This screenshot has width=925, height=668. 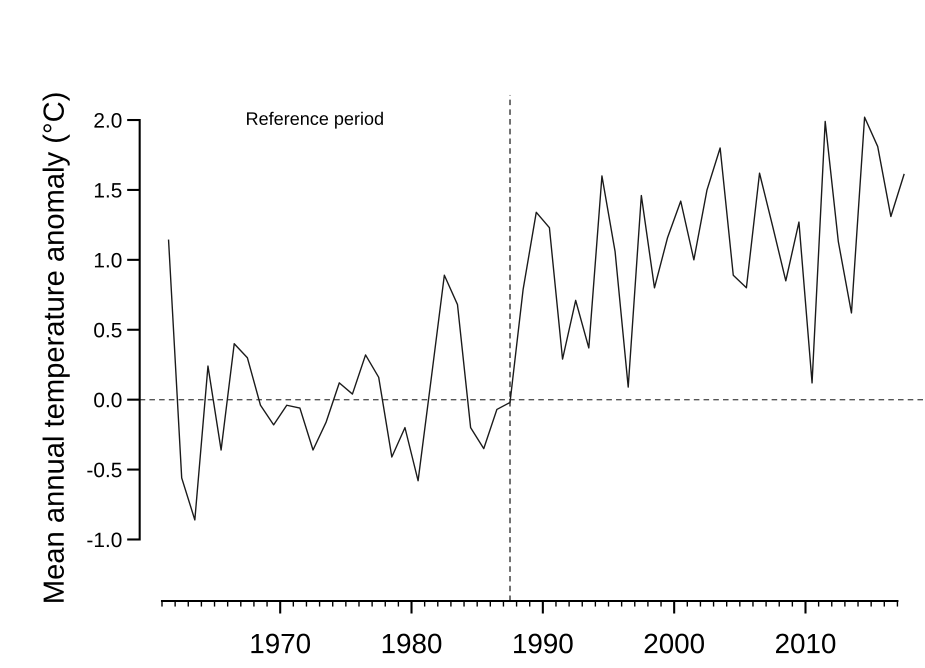 What do you see at coordinates (108, 400) in the screenshot?
I see `y-tick-label: 0.0` at bounding box center [108, 400].